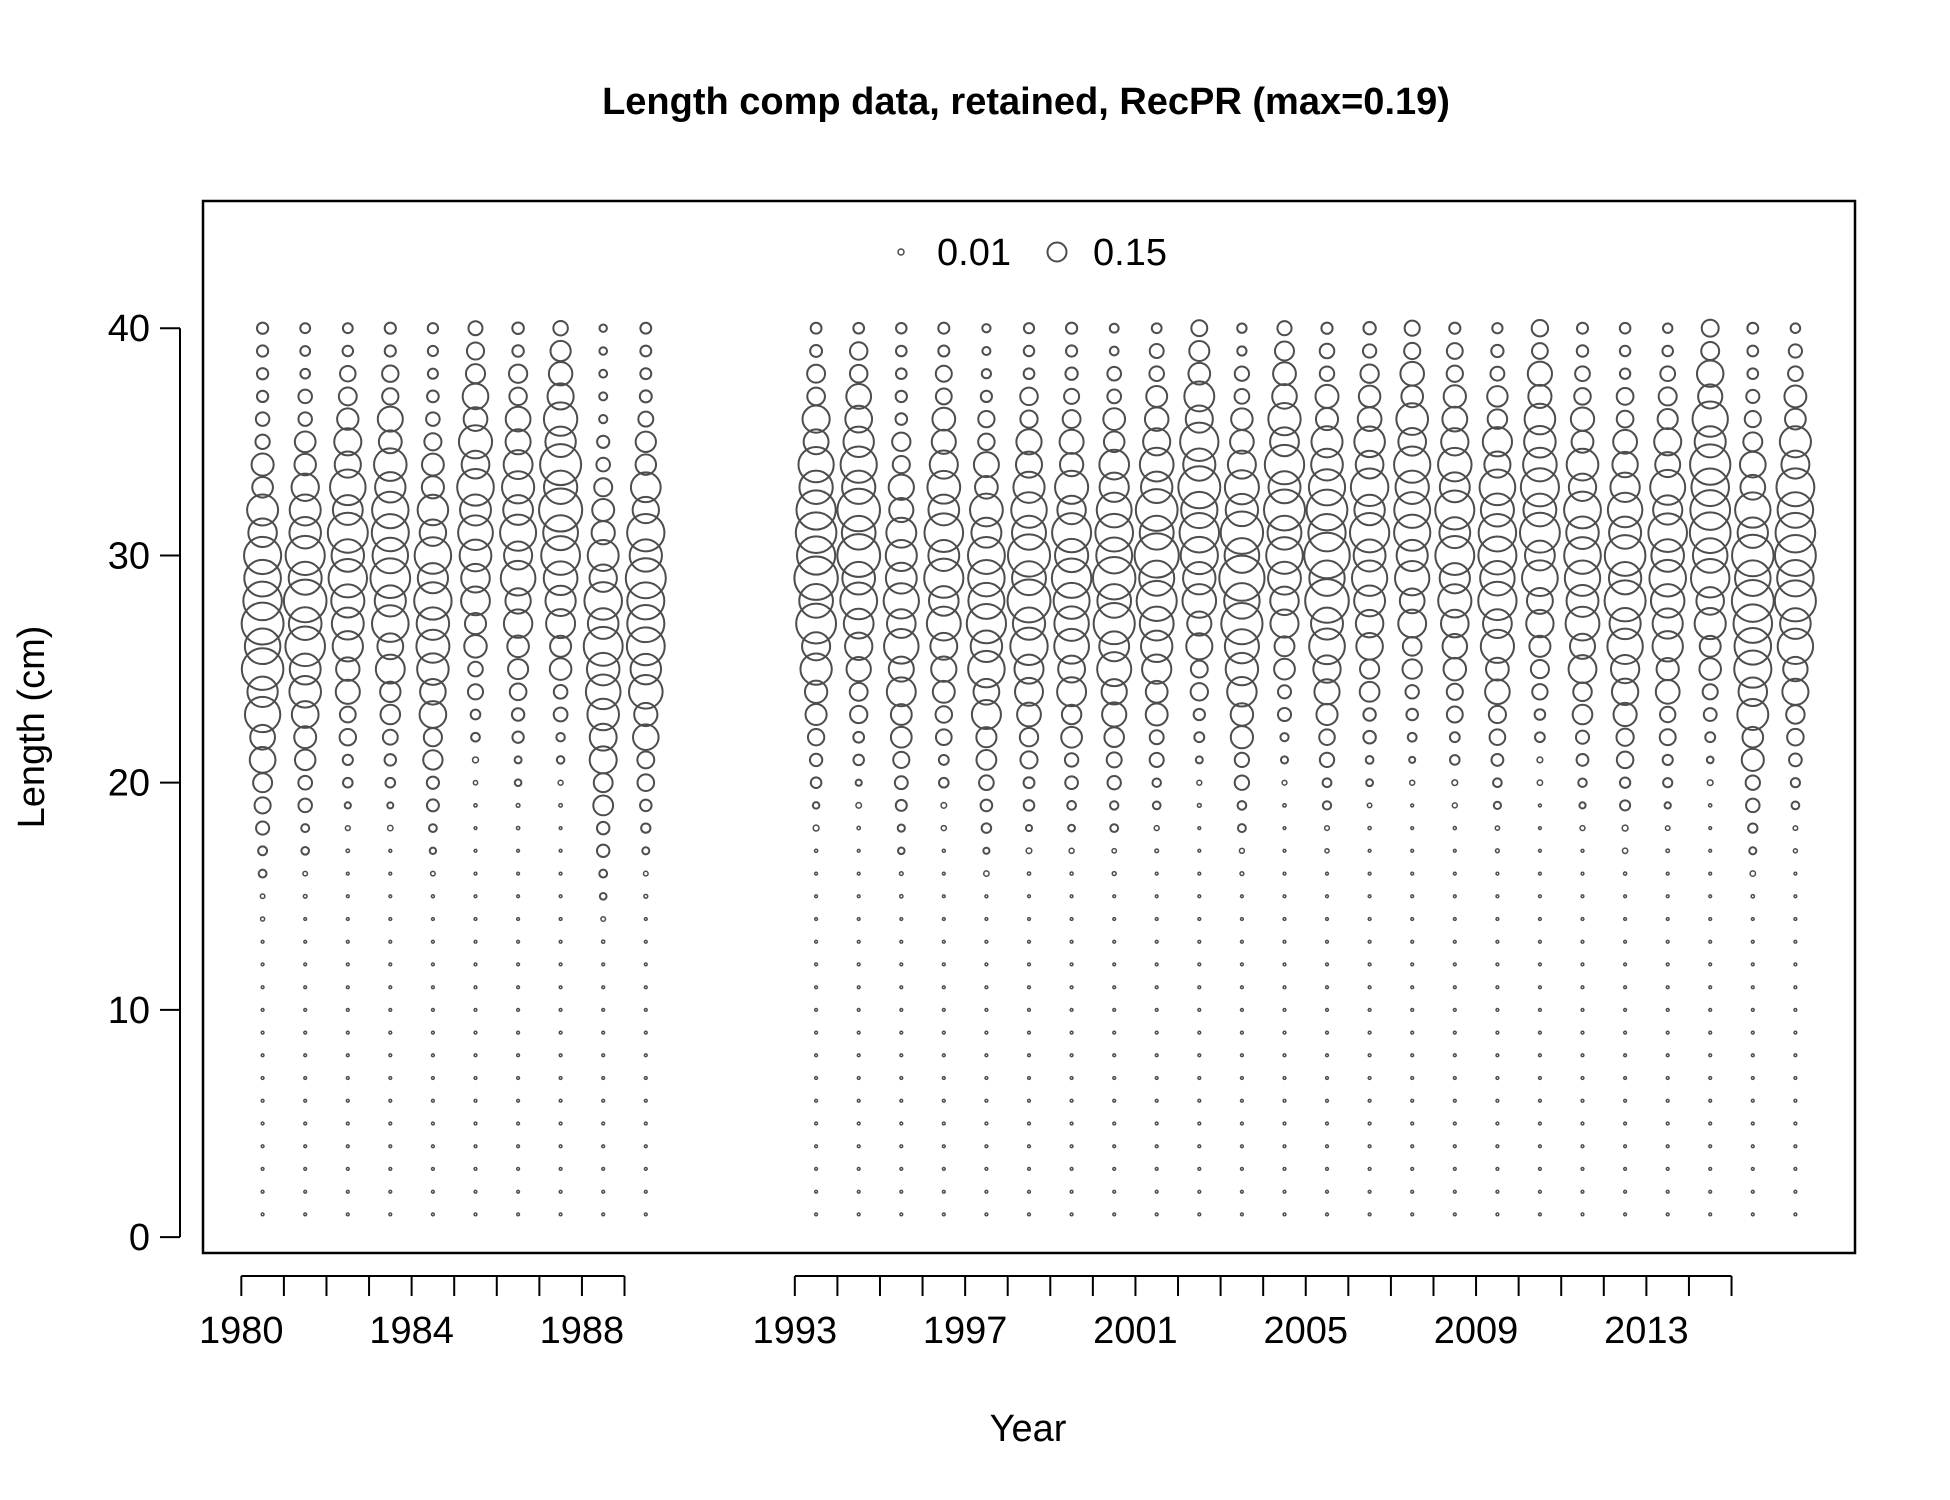  What do you see at coordinates (1032, 253) in the screenshot?
I see `legend: 0.01 0.15` at bounding box center [1032, 253].